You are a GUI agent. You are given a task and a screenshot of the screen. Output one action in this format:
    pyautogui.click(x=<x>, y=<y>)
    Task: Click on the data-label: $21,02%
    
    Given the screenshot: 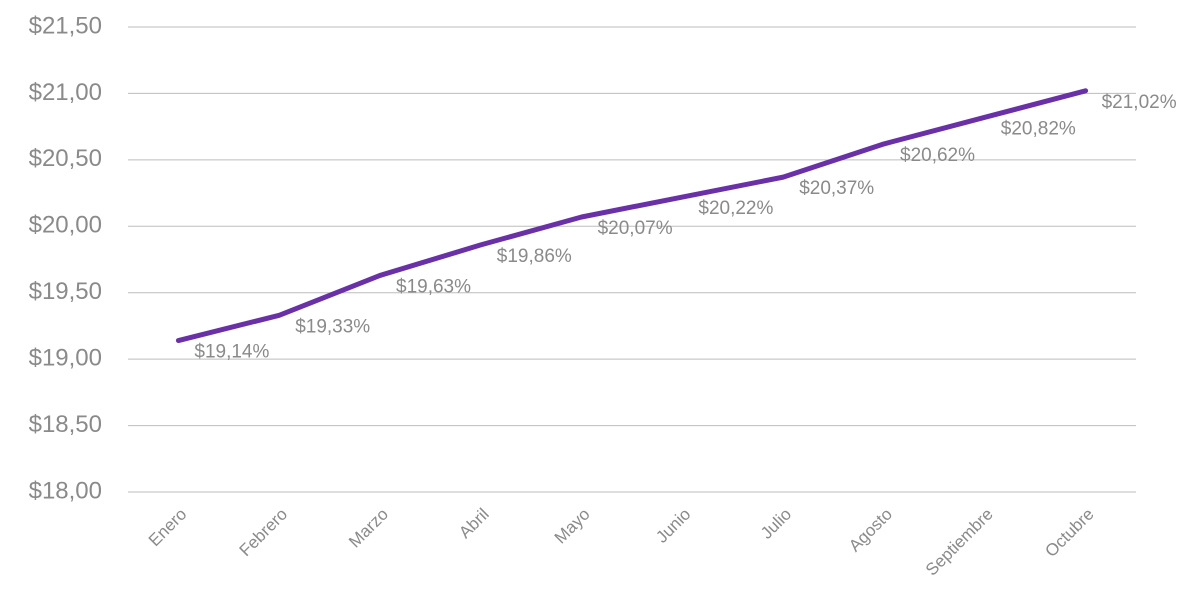 What is the action you would take?
    pyautogui.click(x=1139, y=102)
    